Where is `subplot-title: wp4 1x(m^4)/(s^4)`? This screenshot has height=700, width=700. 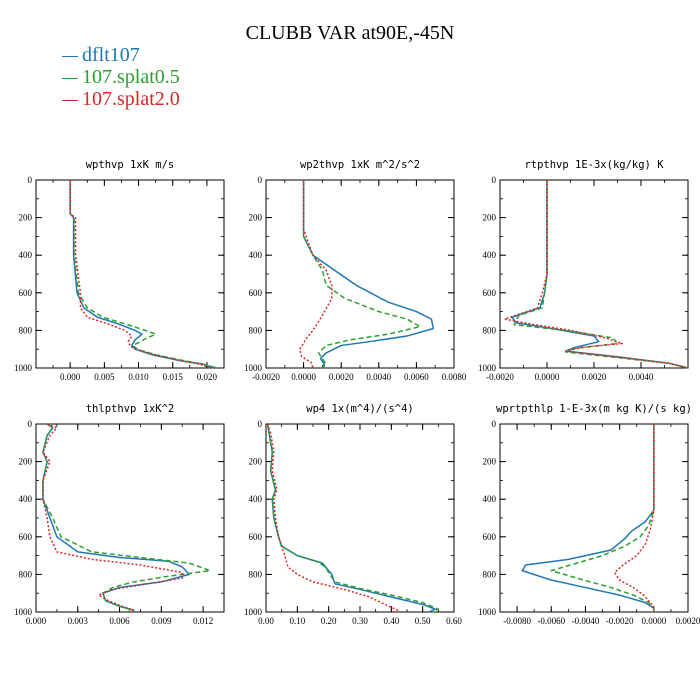
subplot-title: wp4 1x(m^4)/(s^4) is located at coordinates (359, 409).